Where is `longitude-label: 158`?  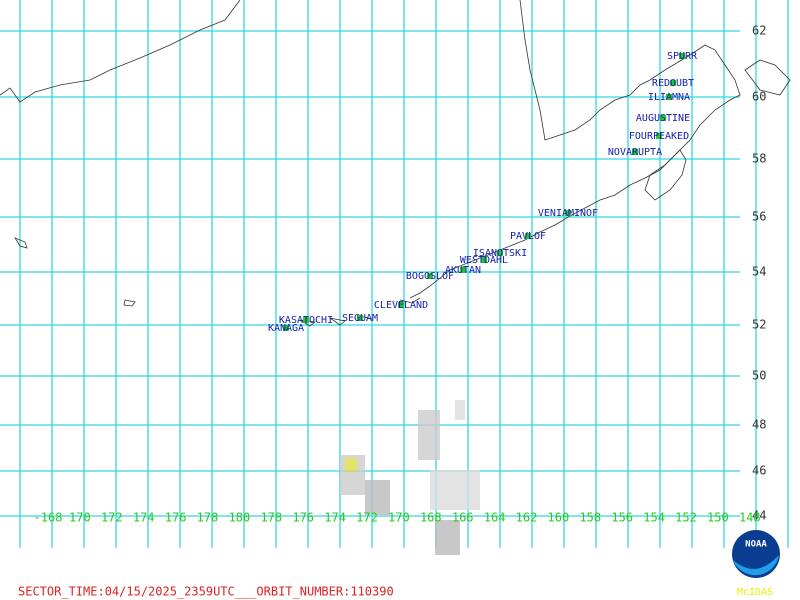
longitude-label: 158 is located at coordinates (590, 518).